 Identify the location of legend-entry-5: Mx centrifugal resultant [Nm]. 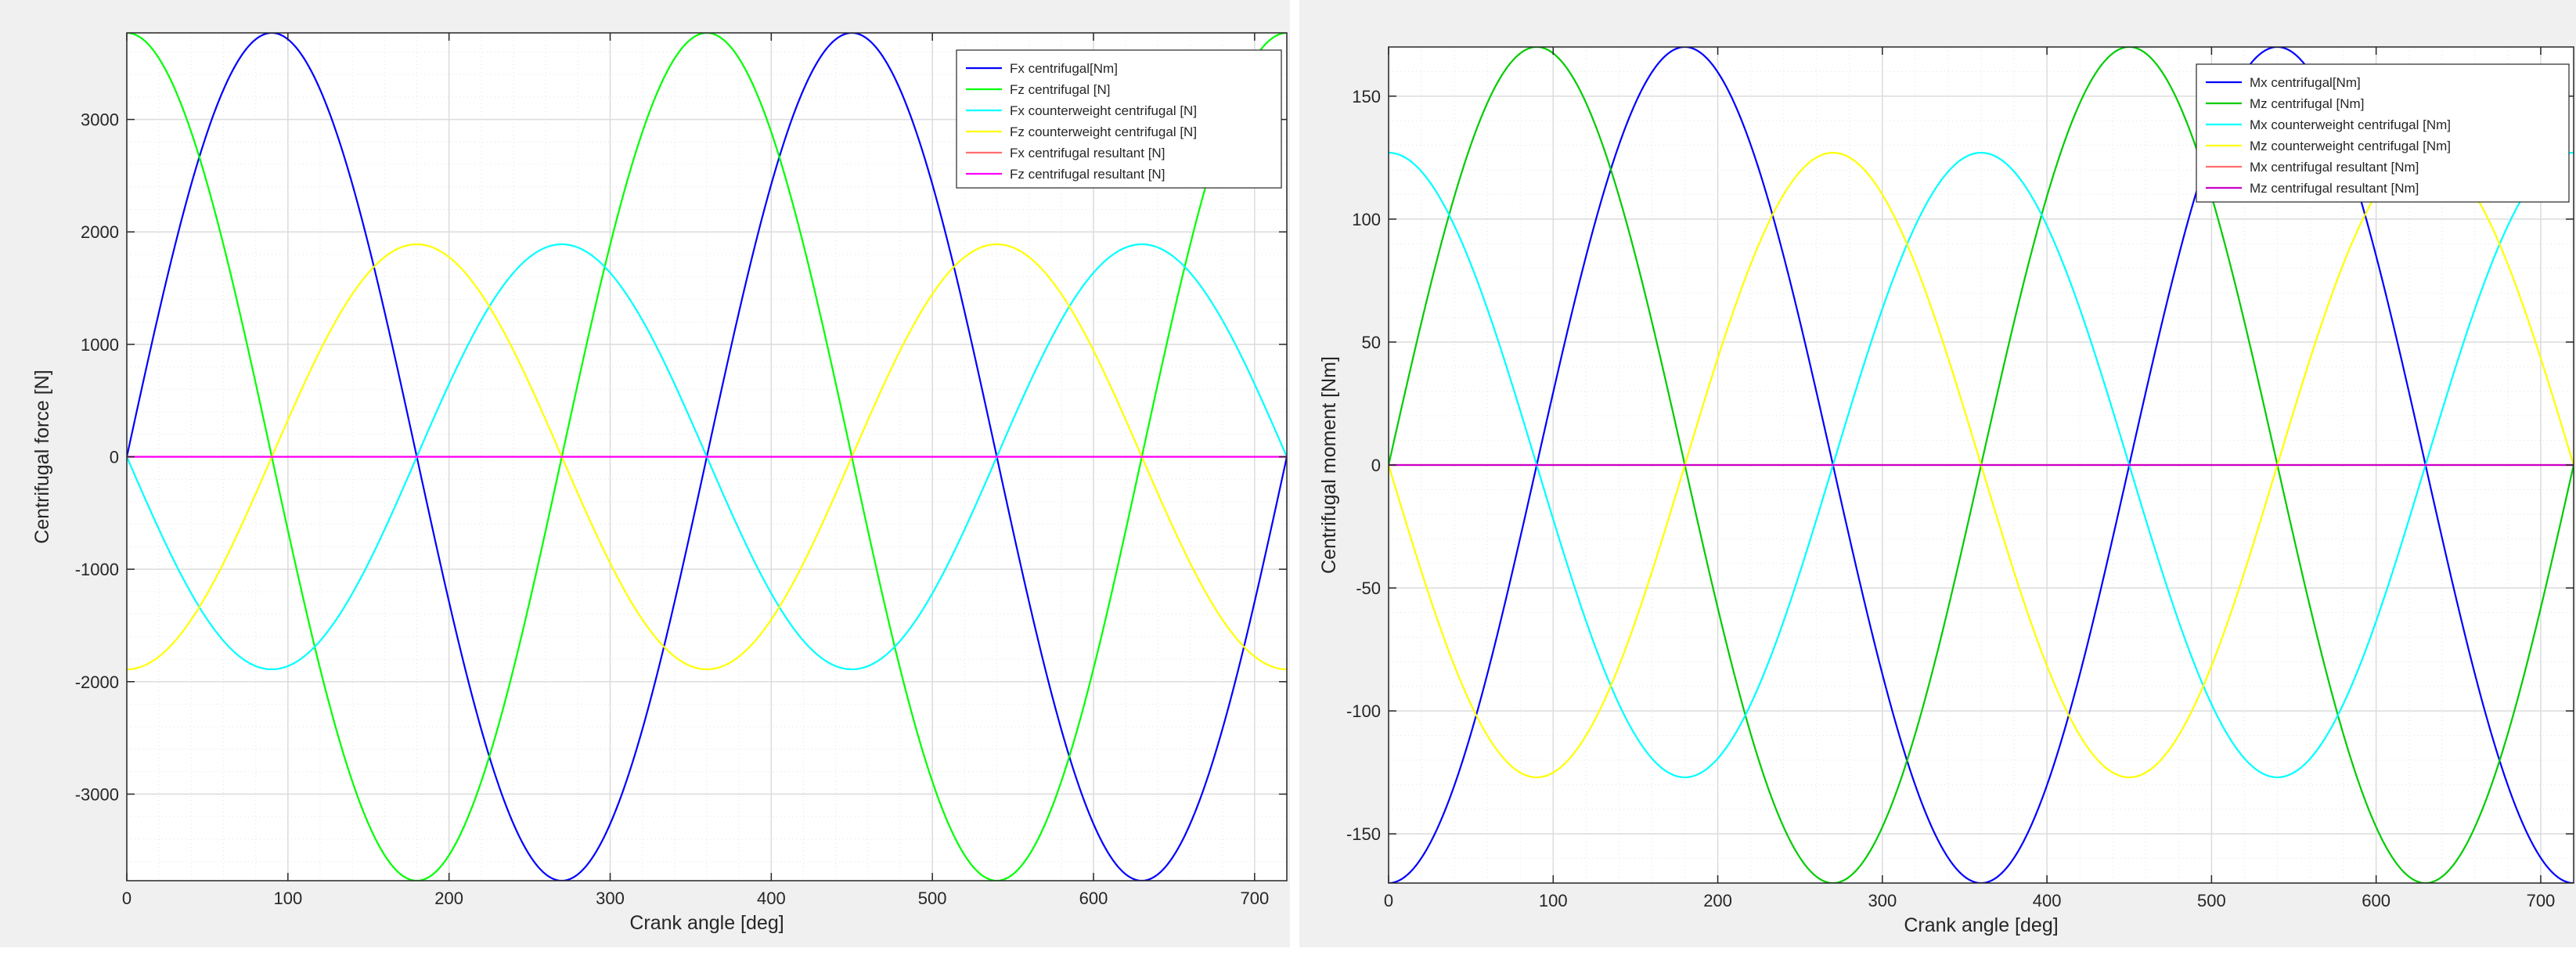
(2334, 167).